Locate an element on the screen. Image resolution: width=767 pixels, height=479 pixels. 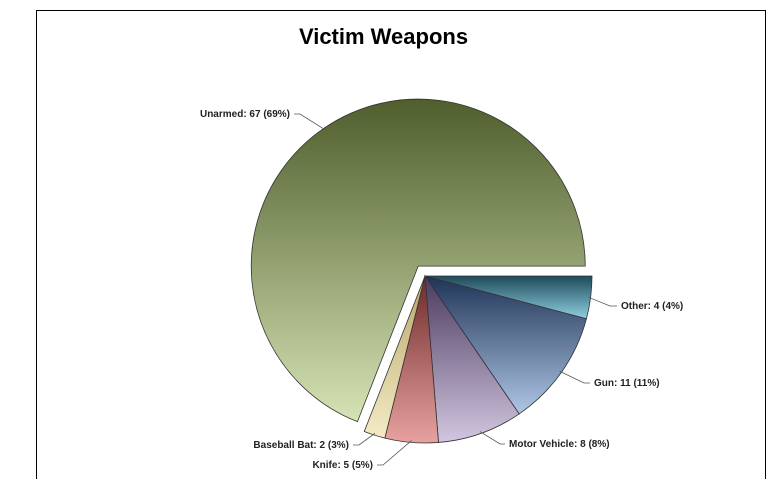
slice-label-baseball-bat: Baseball Bat: 2 (3%) is located at coordinates (301, 445).